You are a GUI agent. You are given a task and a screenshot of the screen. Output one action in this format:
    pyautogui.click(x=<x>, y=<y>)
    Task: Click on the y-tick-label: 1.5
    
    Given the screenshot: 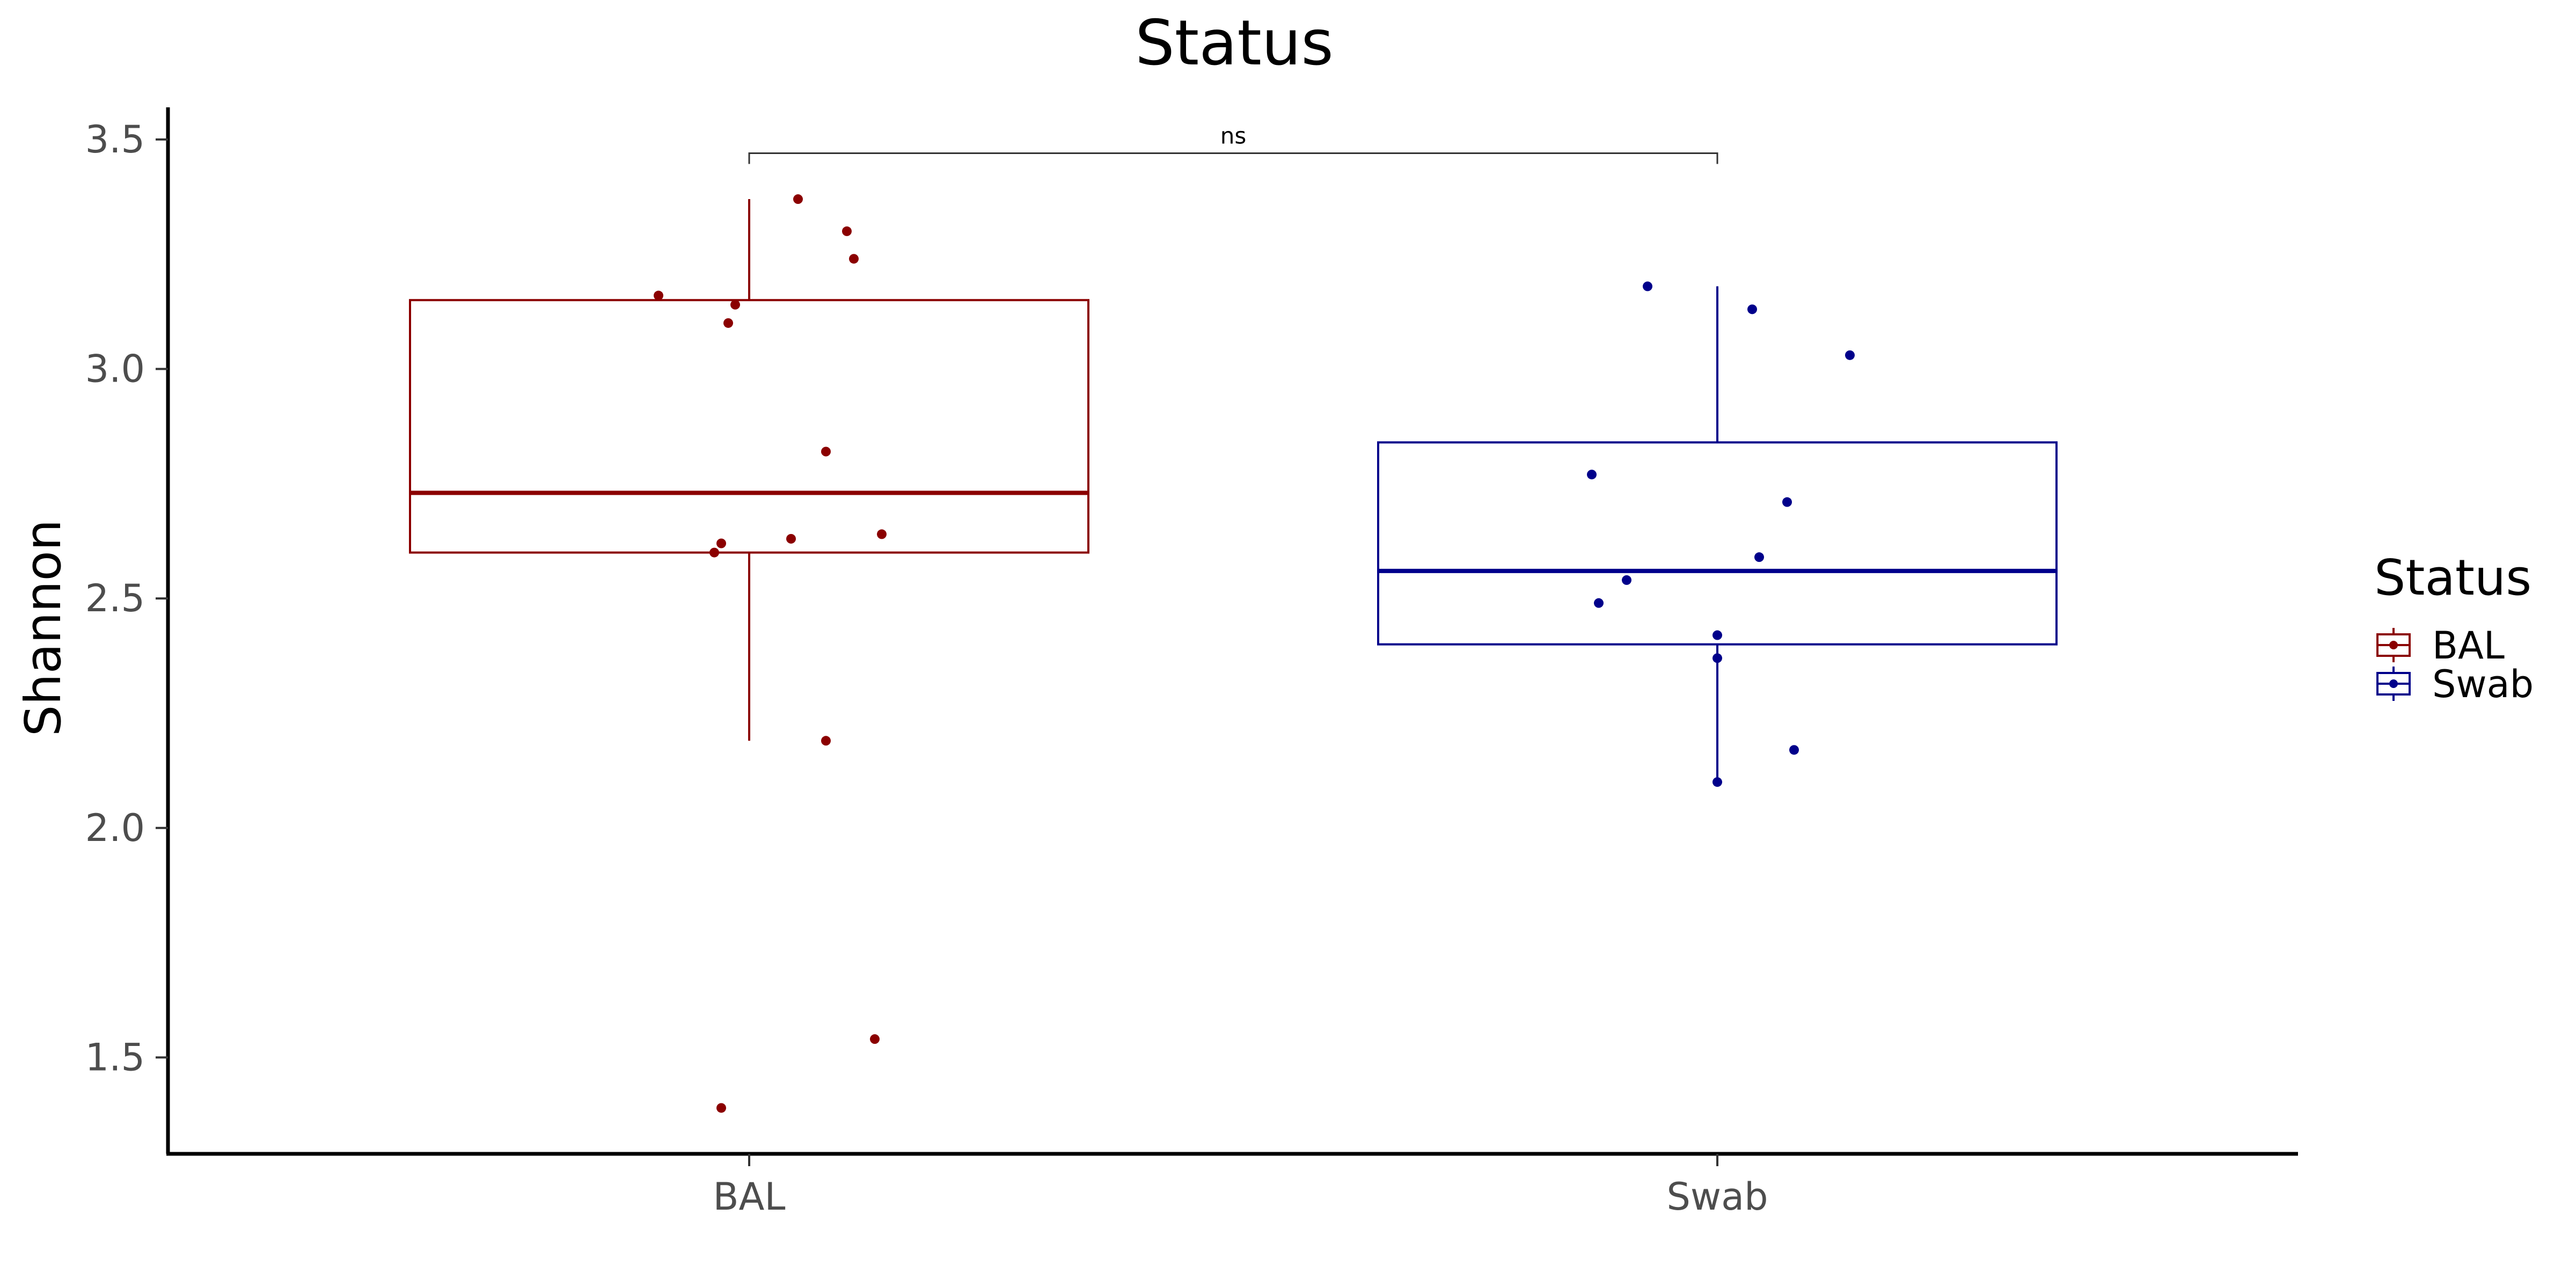 What is the action you would take?
    pyautogui.click(x=115, y=1057)
    